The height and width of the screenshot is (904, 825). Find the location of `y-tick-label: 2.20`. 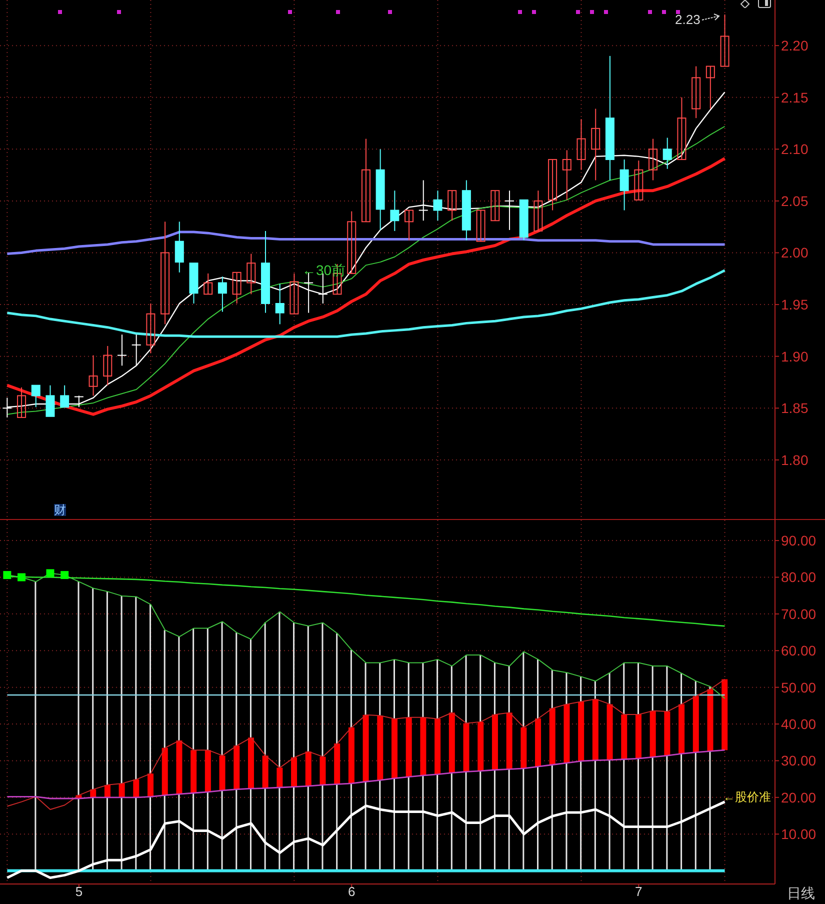

y-tick-label: 2.20 is located at coordinates (794, 46).